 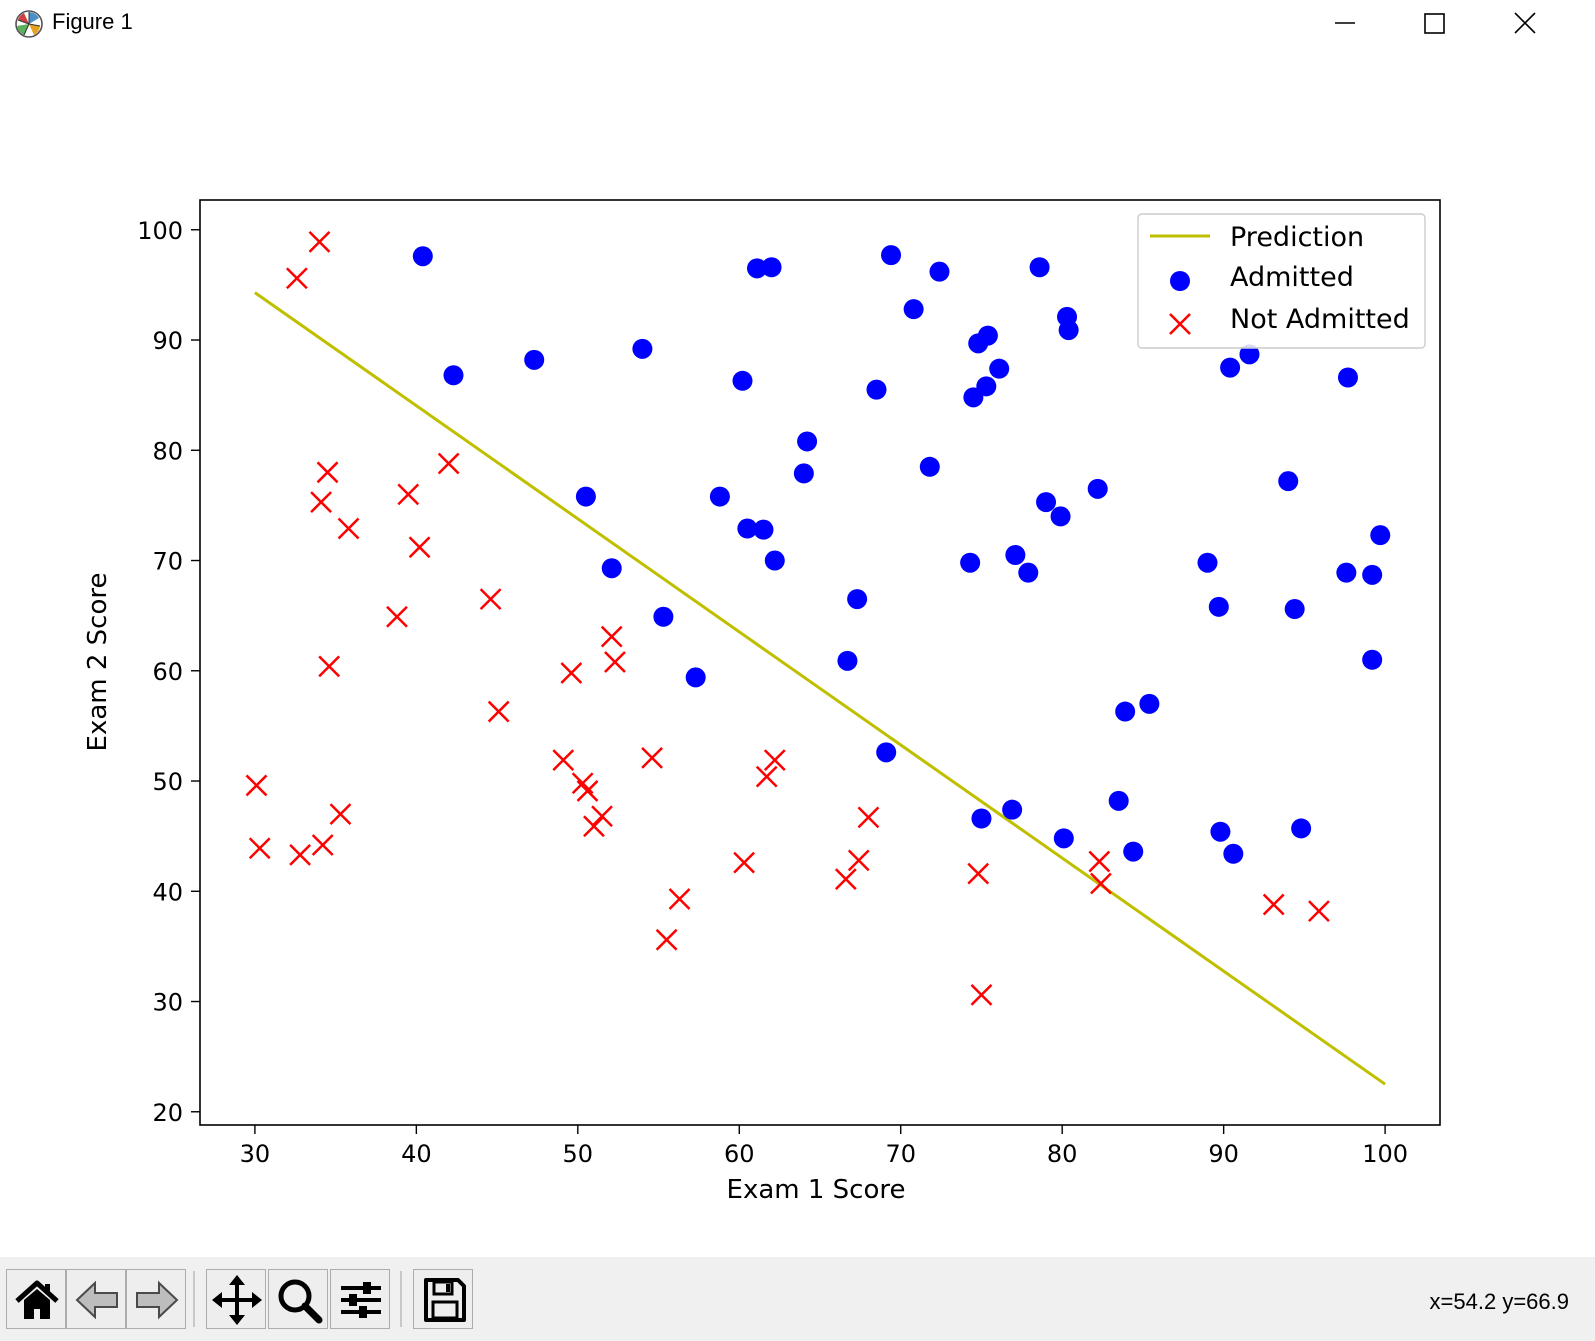 What do you see at coordinates (167, 562) in the screenshot?
I see `y-tick-label: 70` at bounding box center [167, 562].